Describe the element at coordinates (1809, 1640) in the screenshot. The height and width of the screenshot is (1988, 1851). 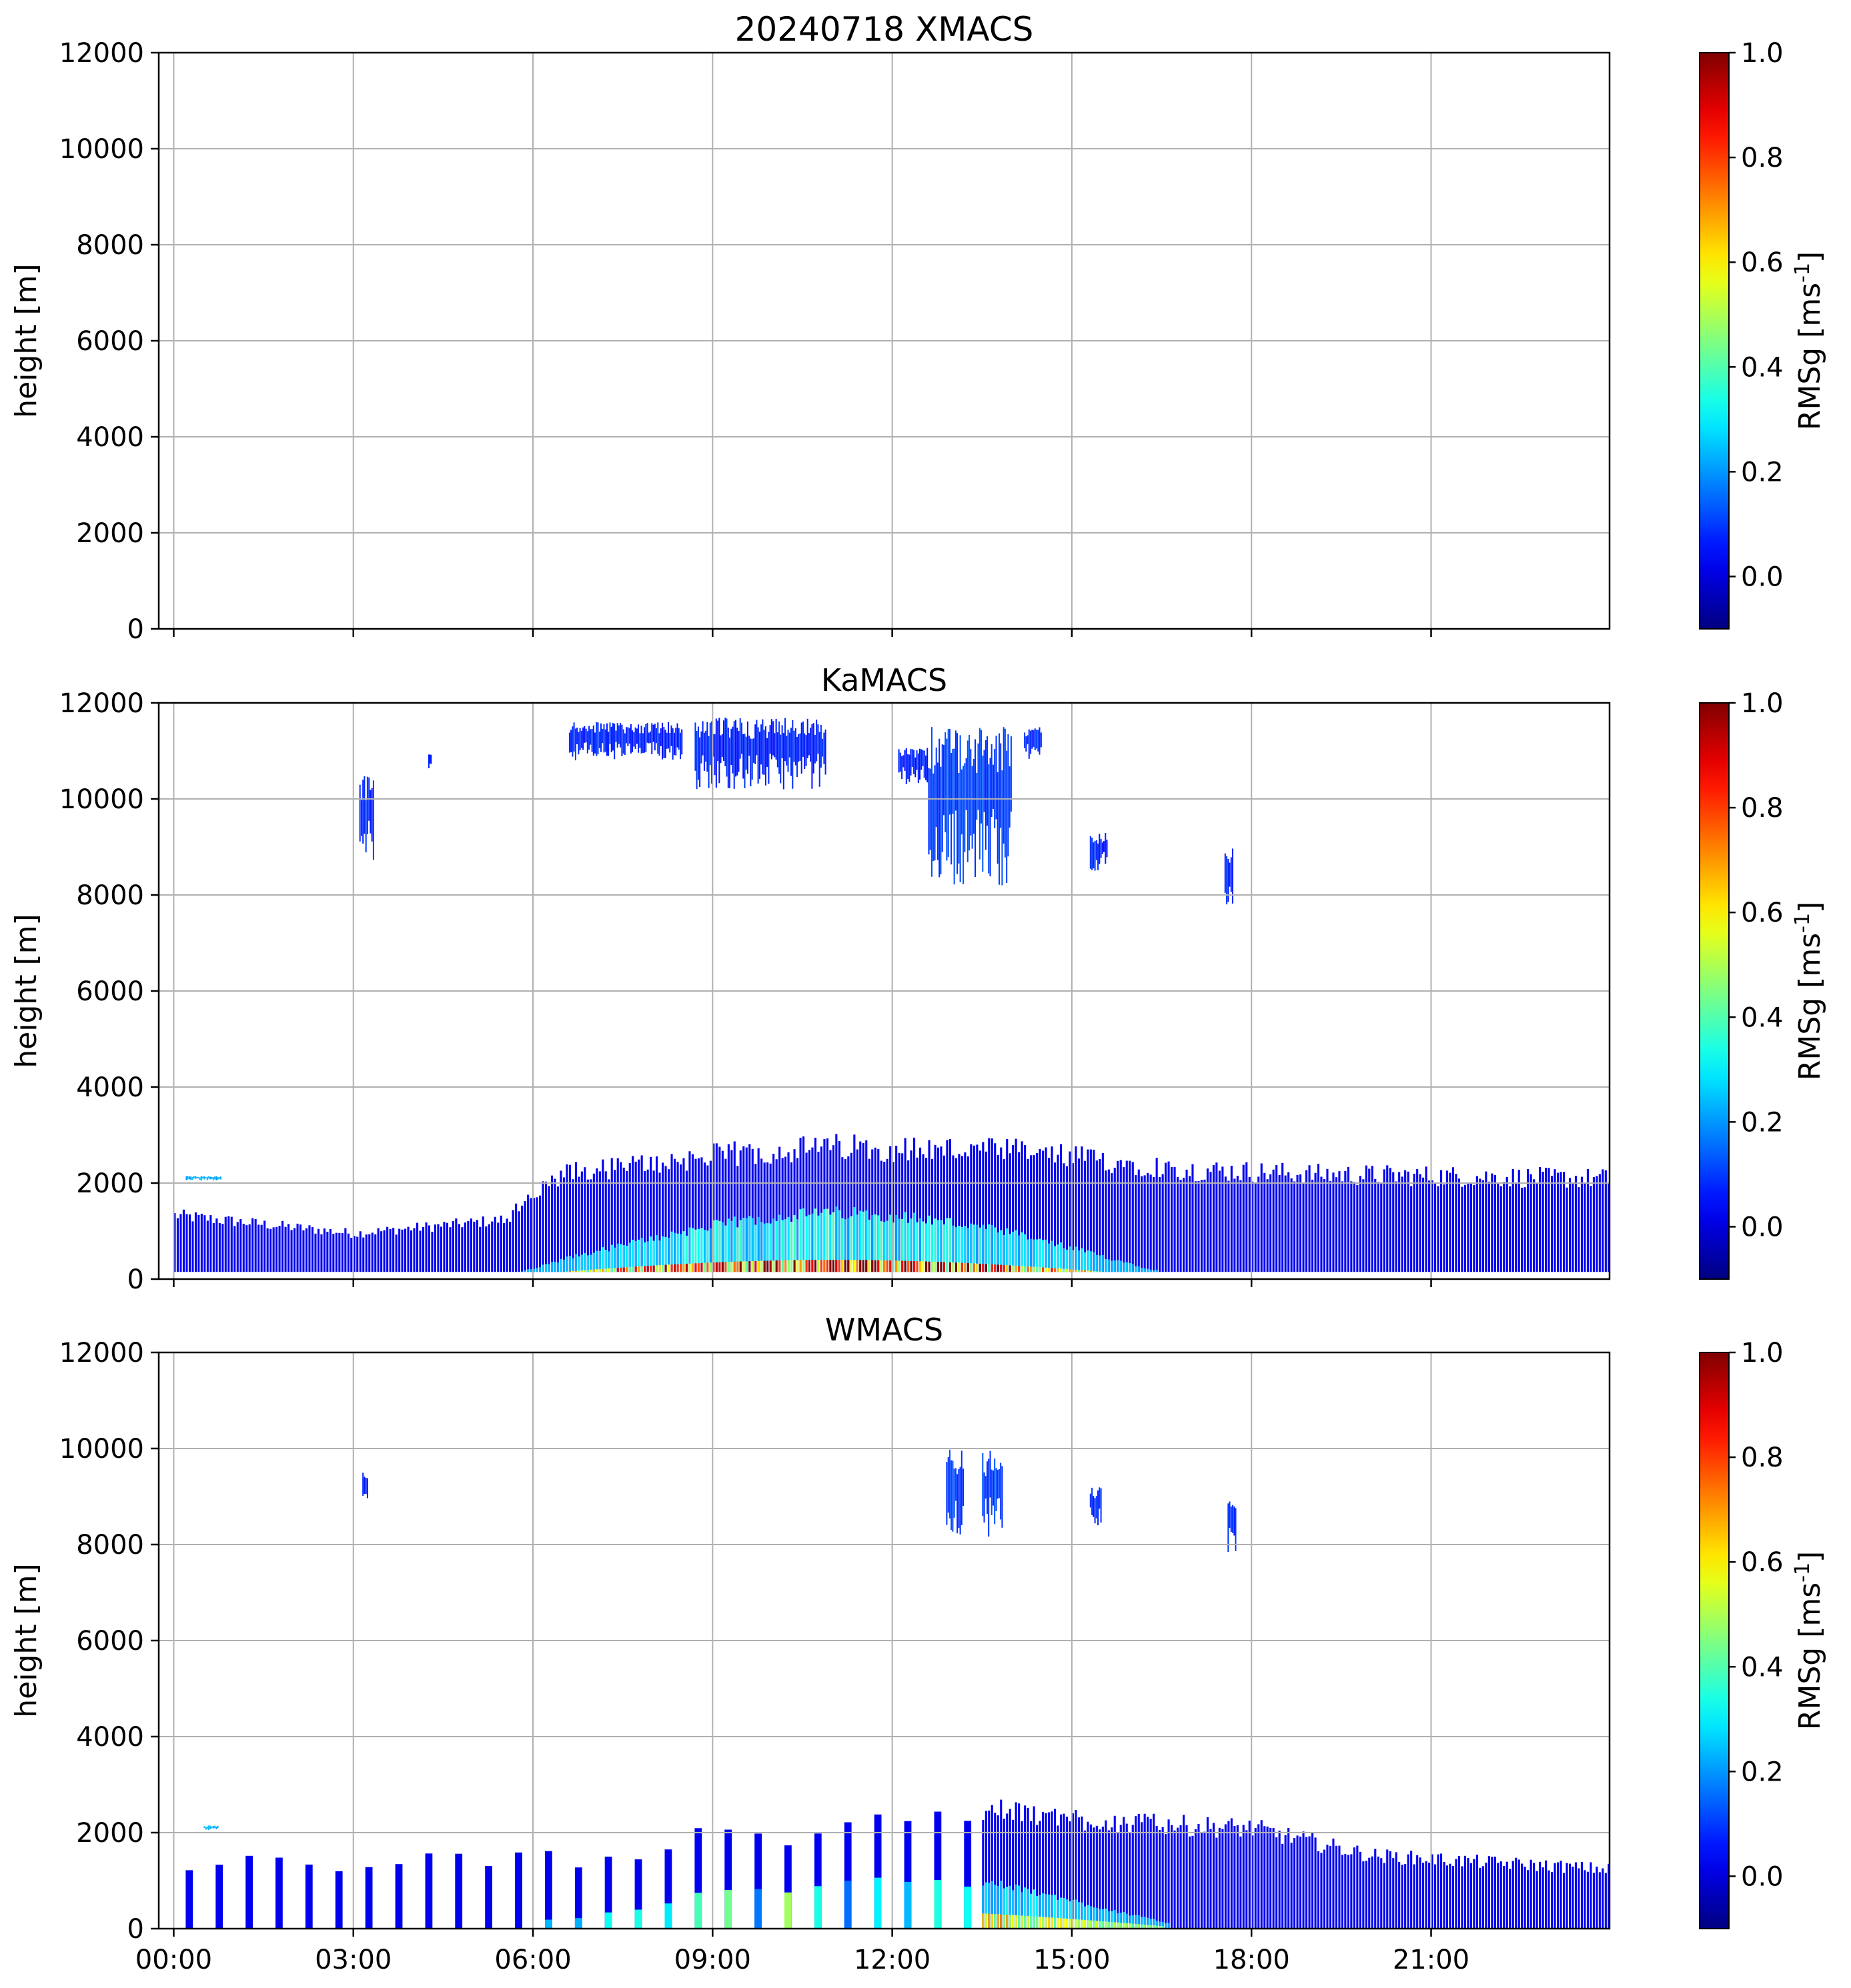
I see `colorbar-label: RMSg [ms-1]` at that location.